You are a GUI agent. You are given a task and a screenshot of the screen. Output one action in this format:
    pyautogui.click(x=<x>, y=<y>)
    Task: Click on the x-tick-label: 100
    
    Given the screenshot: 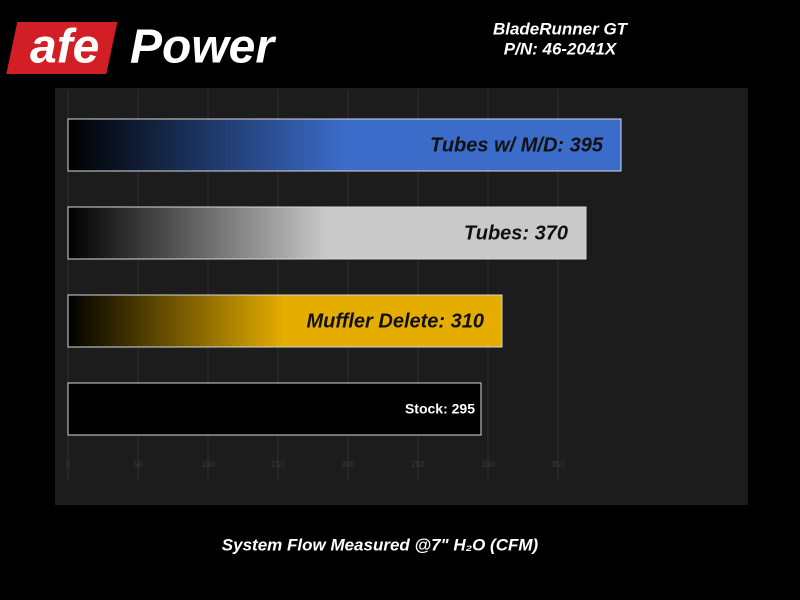 What is the action you would take?
    pyautogui.click(x=208, y=464)
    